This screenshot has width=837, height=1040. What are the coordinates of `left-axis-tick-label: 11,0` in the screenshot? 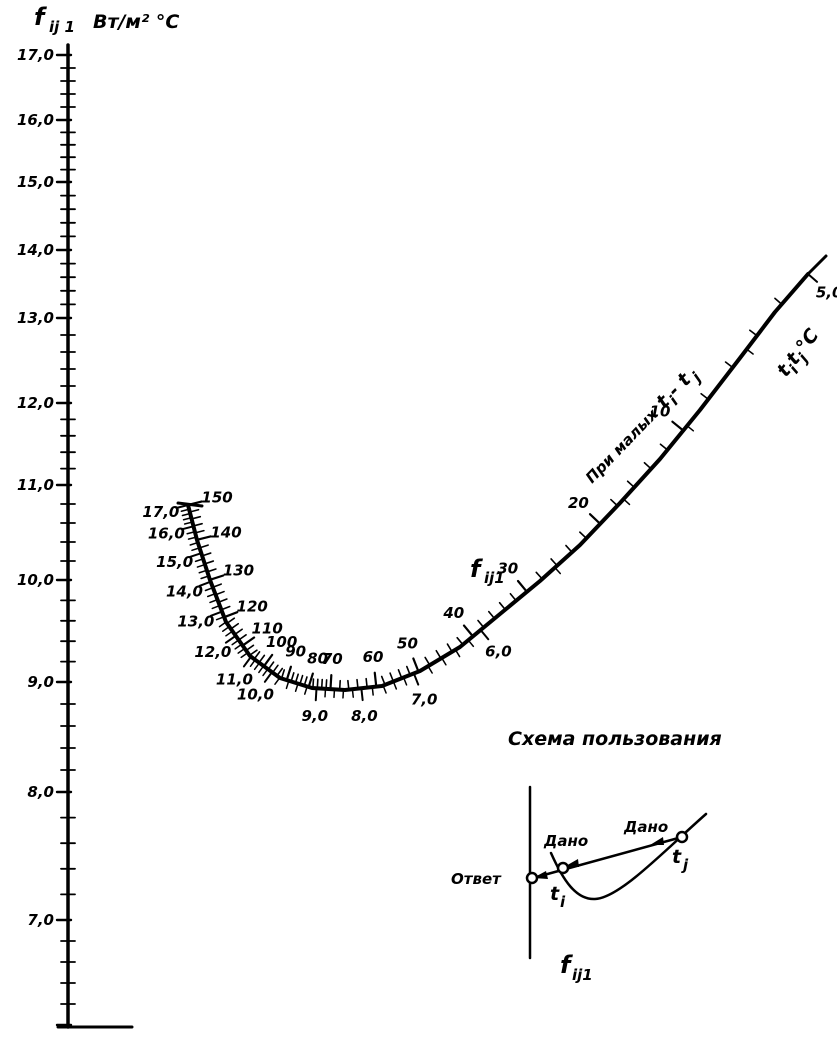 It's located at (35, 485).